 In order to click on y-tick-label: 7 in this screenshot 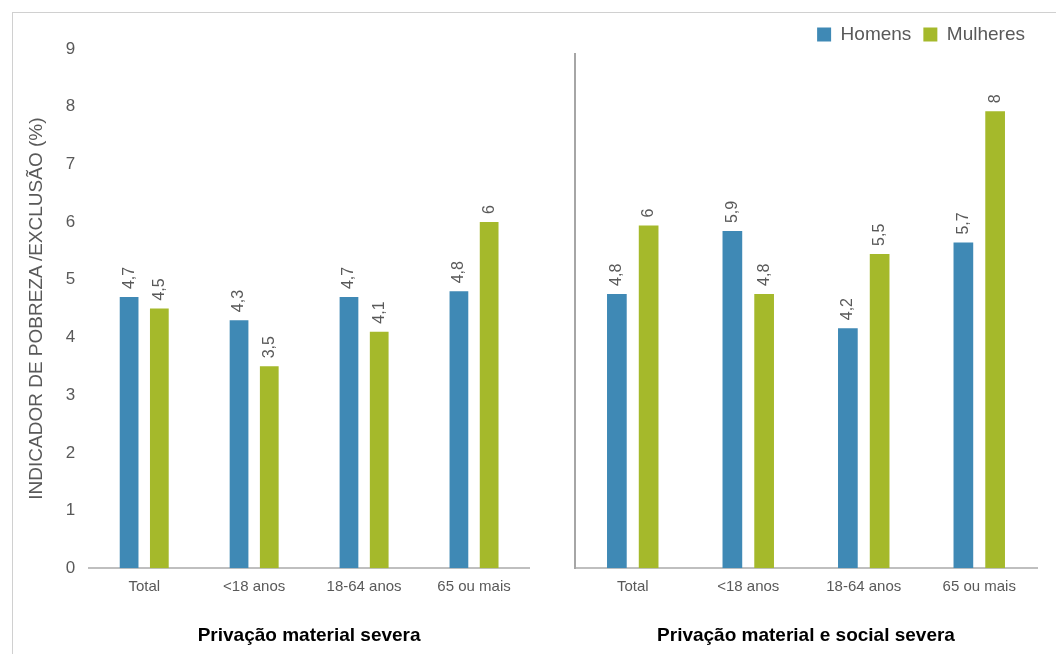, I will do `click(70, 164)`.